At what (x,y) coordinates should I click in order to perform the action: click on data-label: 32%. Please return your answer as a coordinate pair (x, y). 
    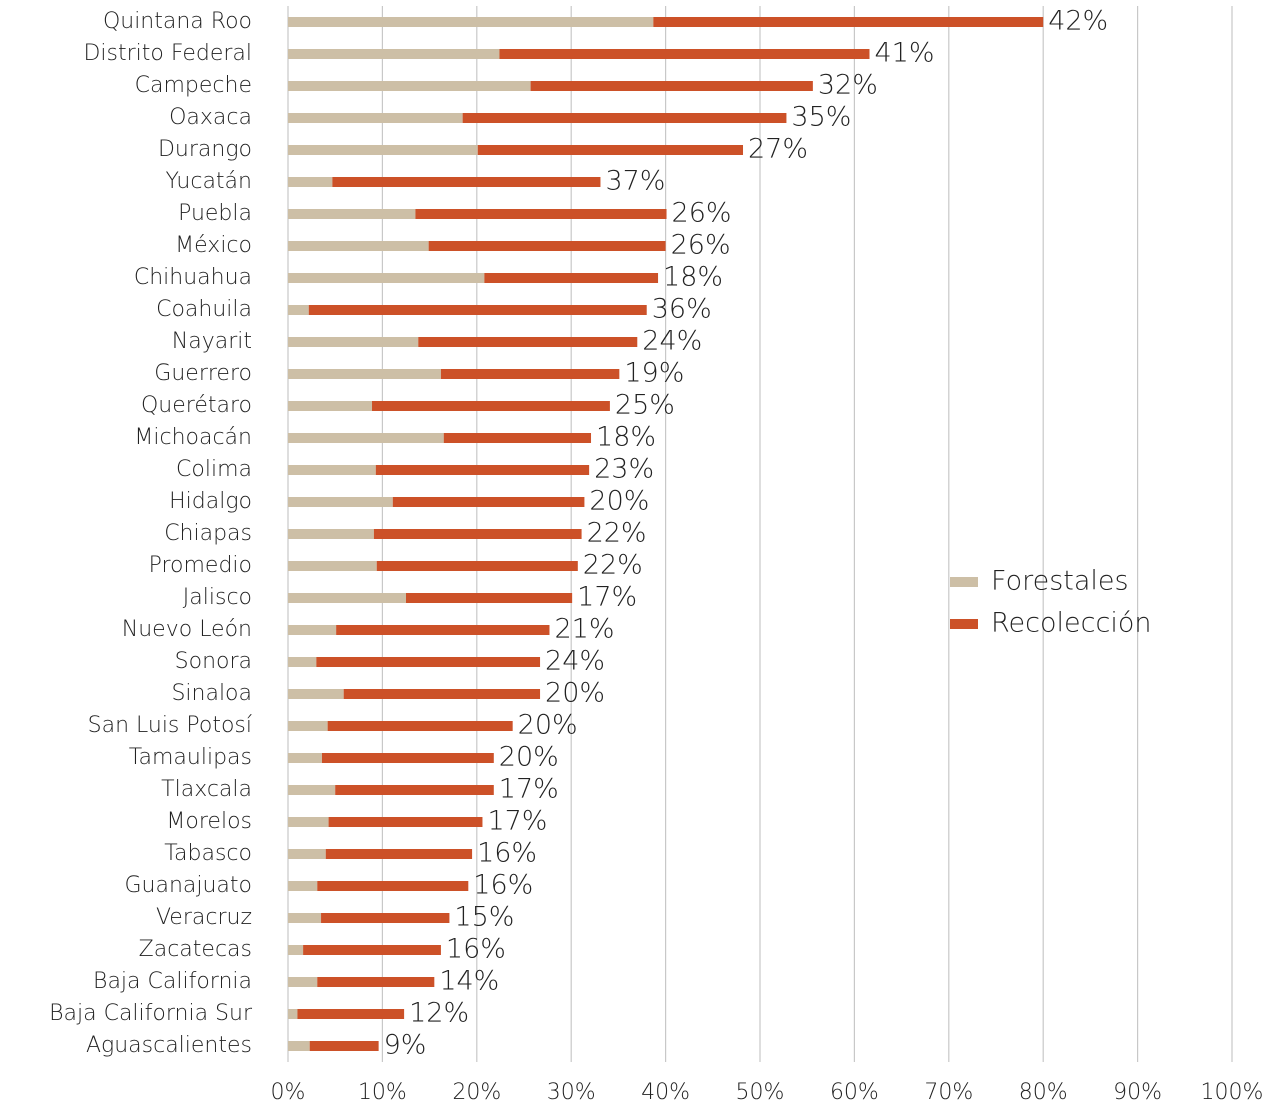
    Looking at the image, I should click on (848, 85).